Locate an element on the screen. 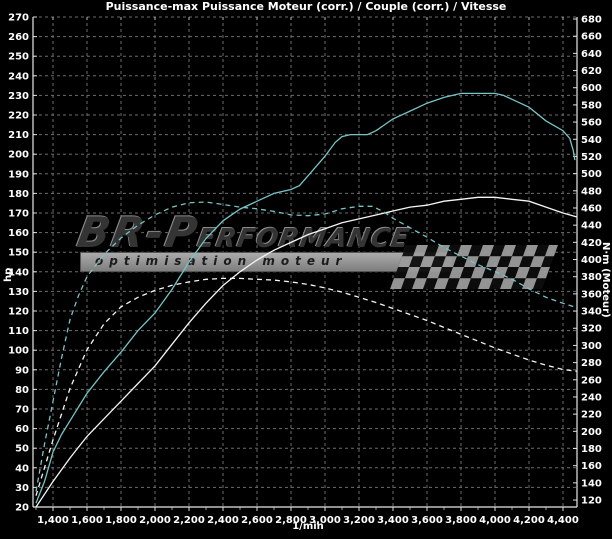  y-right-tick-label: 140 is located at coordinates (591, 483).